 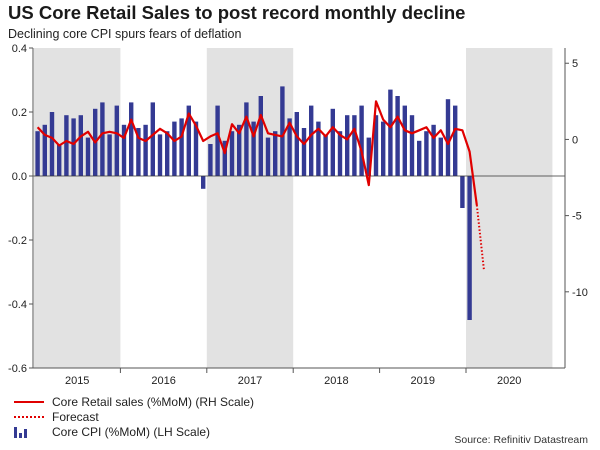 I want to click on legend-label-retail: Core Retail sales (%MoM) (RH Scale), so click(x=153, y=401).